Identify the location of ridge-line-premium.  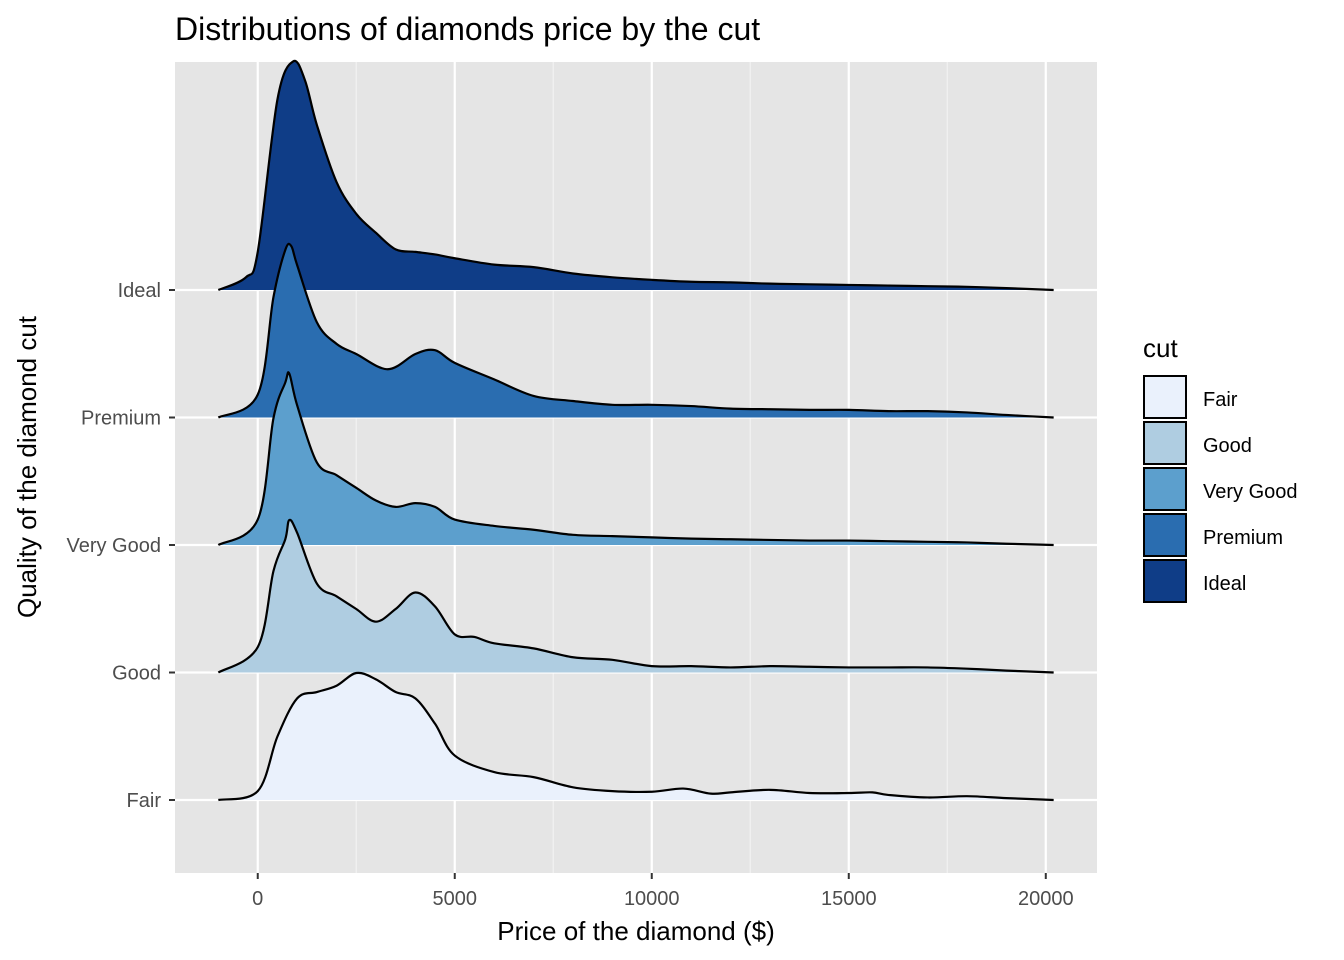
(635, 330).